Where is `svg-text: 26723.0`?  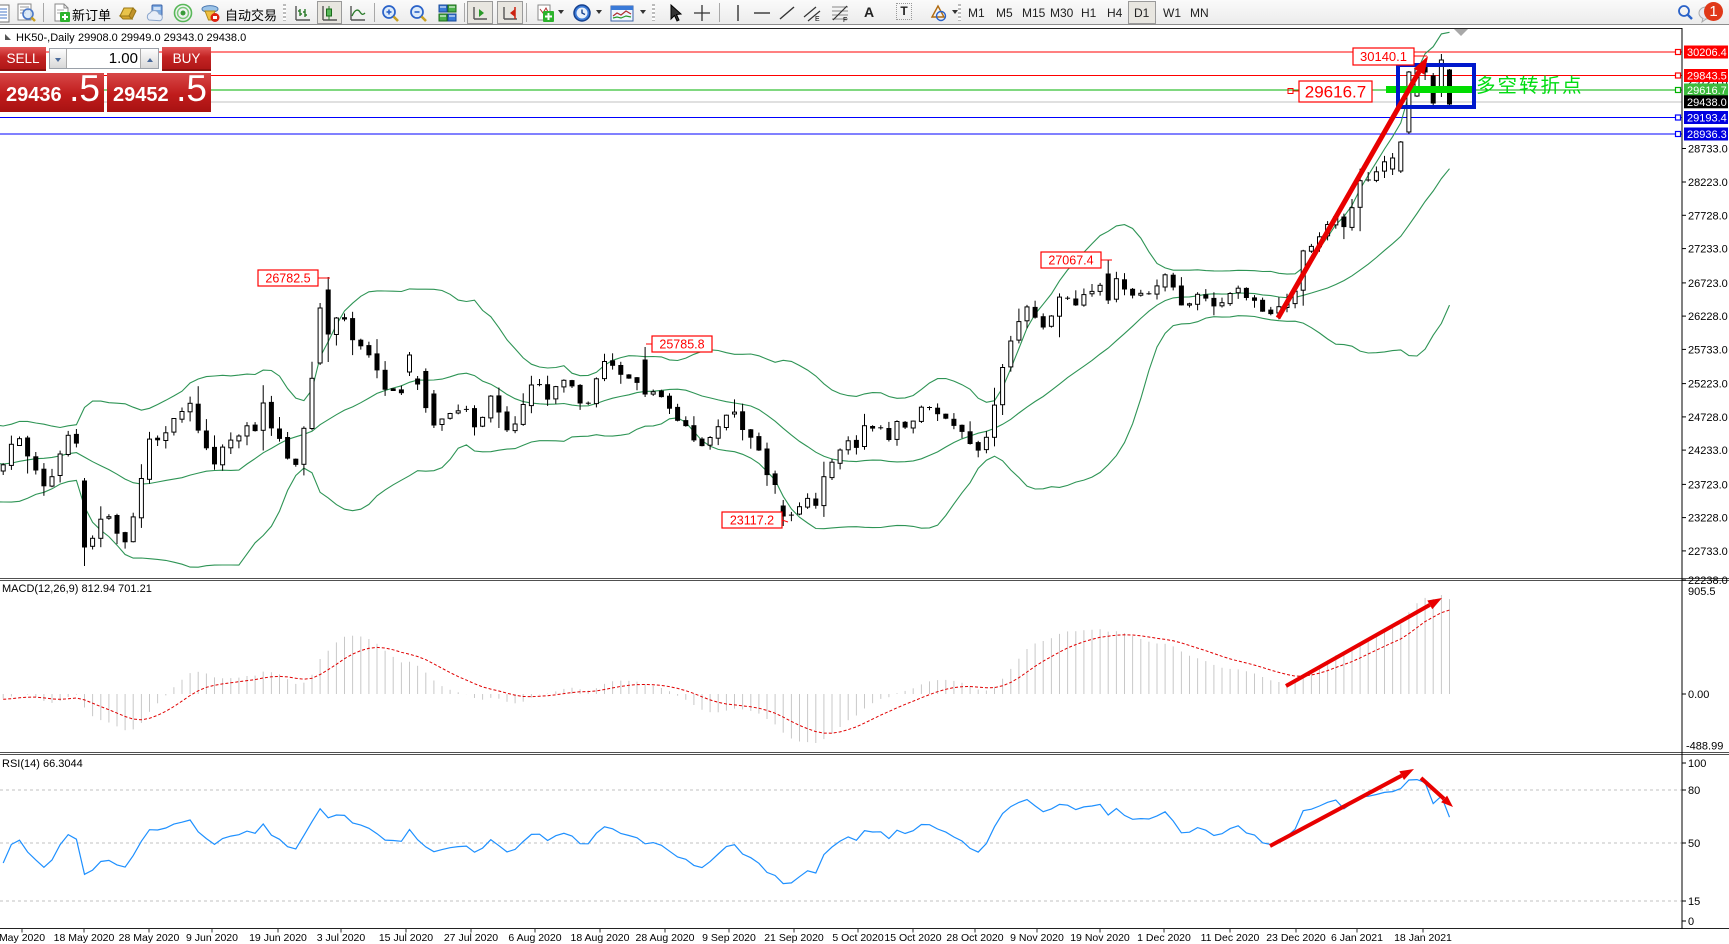 svg-text: 26723.0 is located at coordinates (1708, 284).